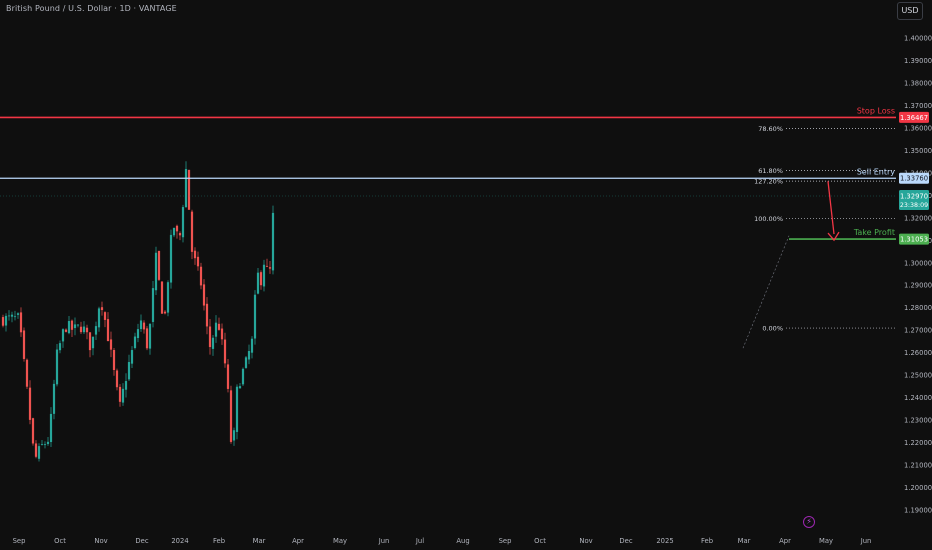  I want to click on price-tick-label: 1.22000, so click(918, 443).